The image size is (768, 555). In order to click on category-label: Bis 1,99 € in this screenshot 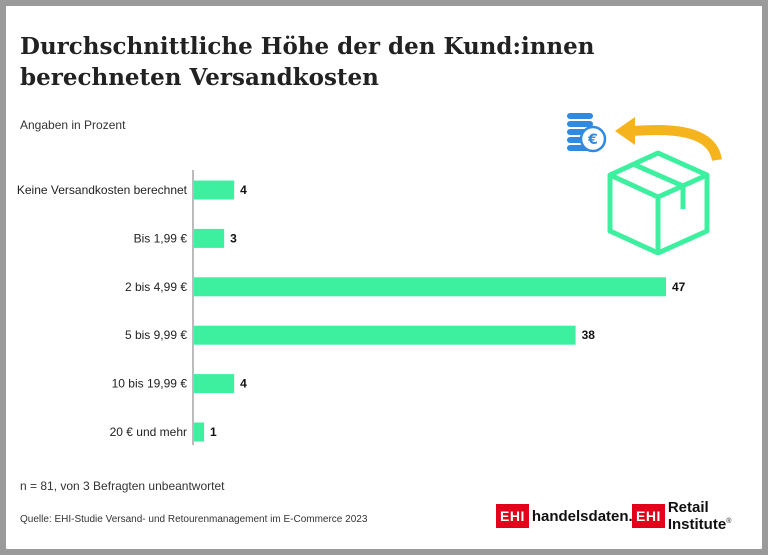, I will do `click(161, 238)`.